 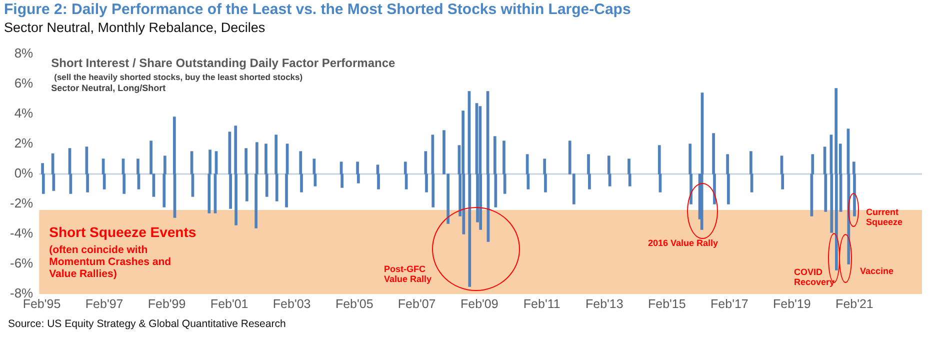 I want to click on annotation: Post-GFC Value Rally, so click(x=408, y=274).